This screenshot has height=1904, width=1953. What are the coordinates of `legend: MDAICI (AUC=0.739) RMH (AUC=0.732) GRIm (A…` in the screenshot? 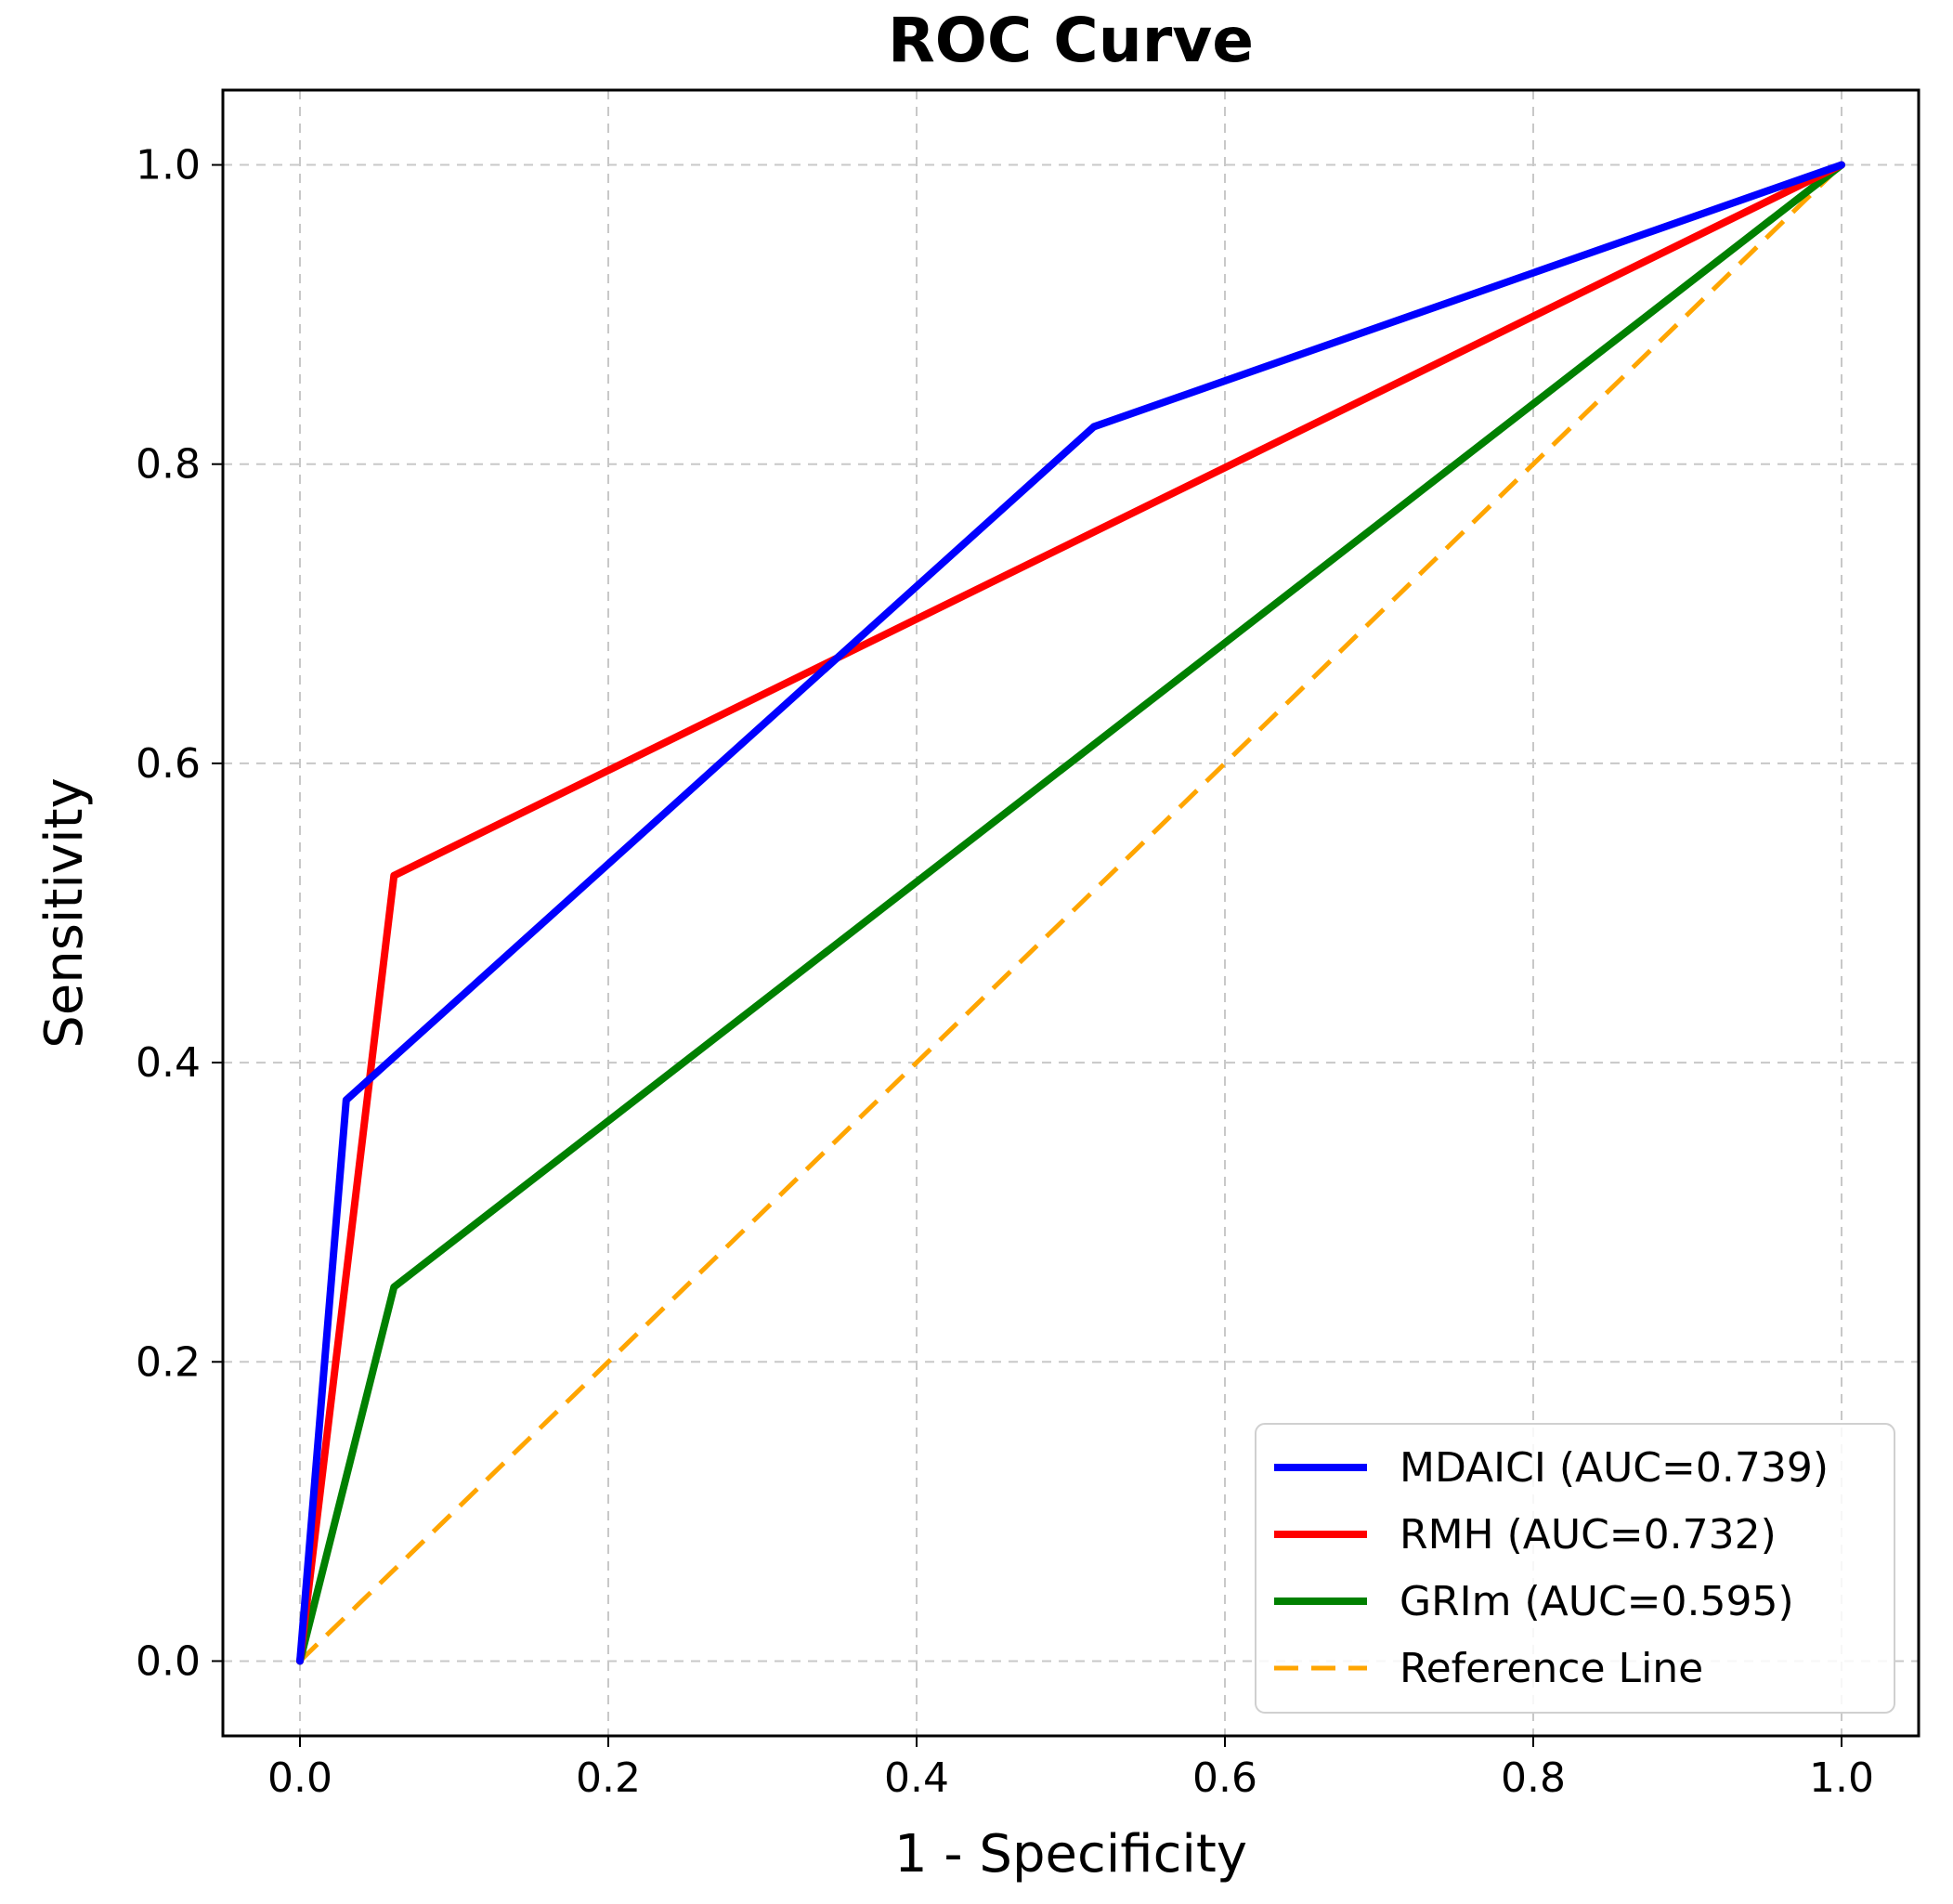 It's located at (1575, 1568).